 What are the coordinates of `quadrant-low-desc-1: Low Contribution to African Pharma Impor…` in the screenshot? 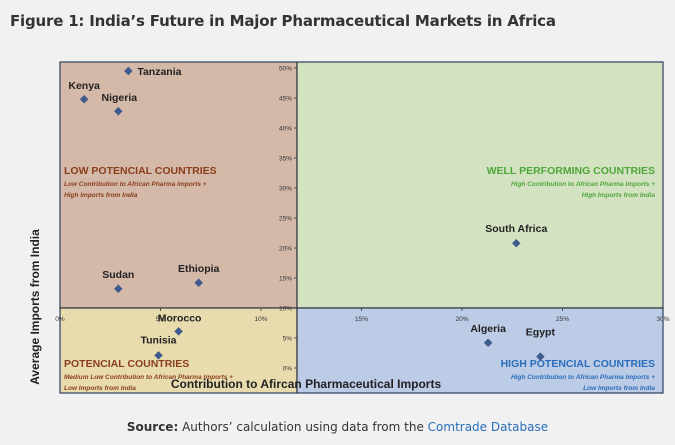 It's located at (135, 184).